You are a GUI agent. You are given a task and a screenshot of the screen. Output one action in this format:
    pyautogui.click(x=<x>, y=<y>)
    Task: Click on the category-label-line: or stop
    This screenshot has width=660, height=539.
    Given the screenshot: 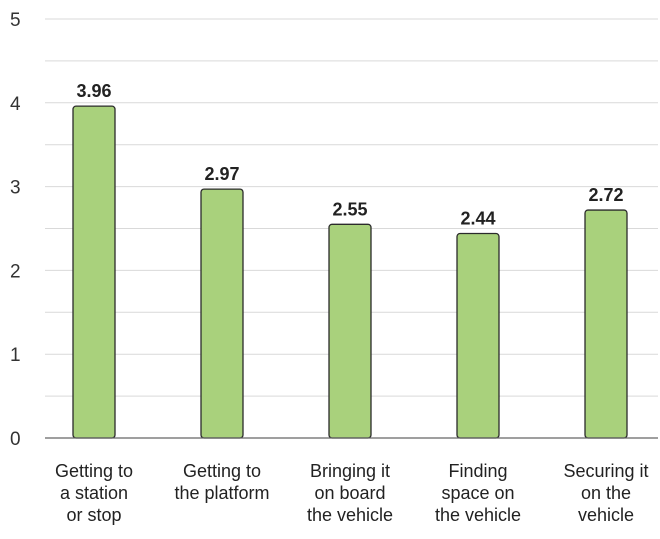 What is the action you would take?
    pyautogui.click(x=93, y=515)
    